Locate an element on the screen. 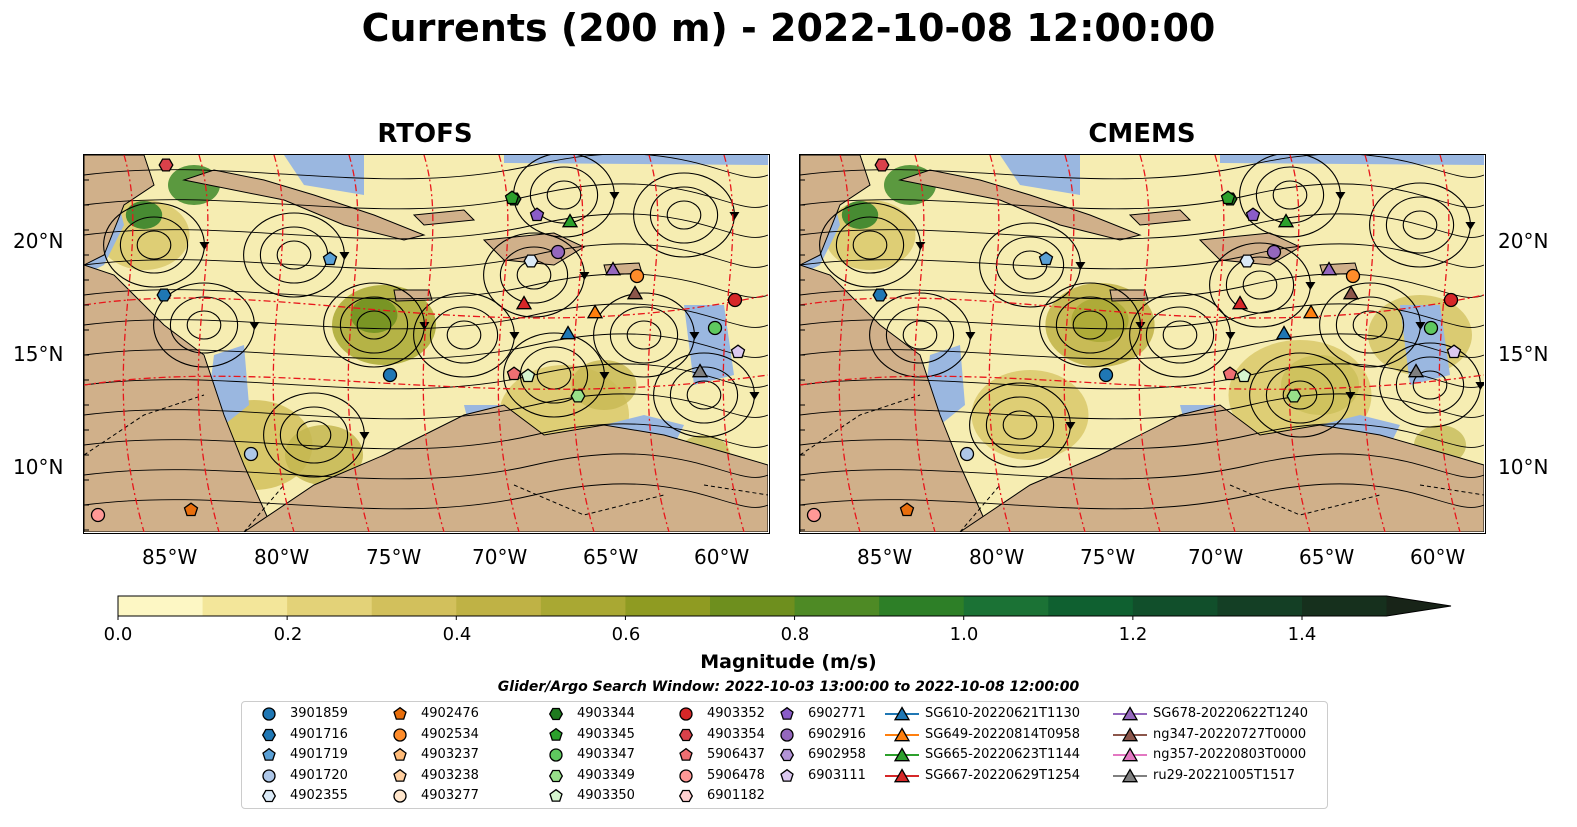 Image resolution: width=1577 pixels, height=827 pixels. legend-label: 4903238 is located at coordinates (450, 775).